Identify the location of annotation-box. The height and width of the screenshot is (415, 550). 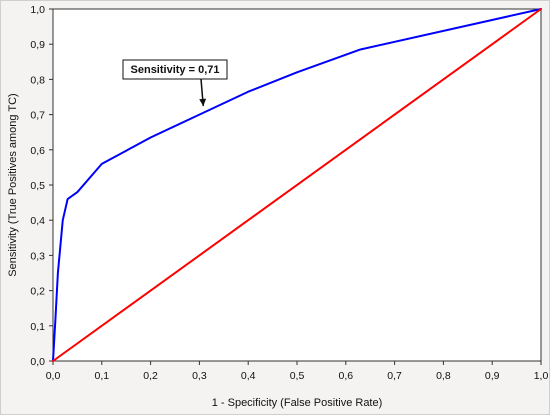
(175, 69).